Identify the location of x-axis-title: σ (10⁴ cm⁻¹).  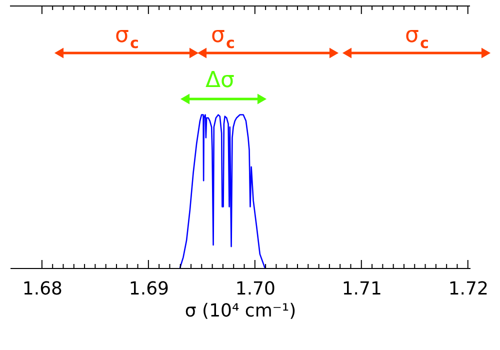
(240, 311).